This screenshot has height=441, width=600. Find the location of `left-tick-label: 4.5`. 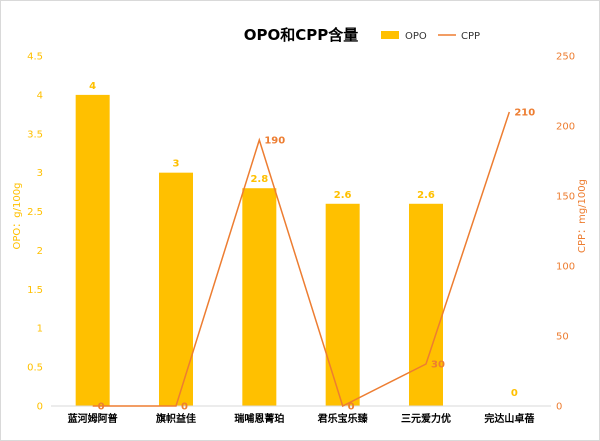

left-tick-label: 4.5 is located at coordinates (35, 57).